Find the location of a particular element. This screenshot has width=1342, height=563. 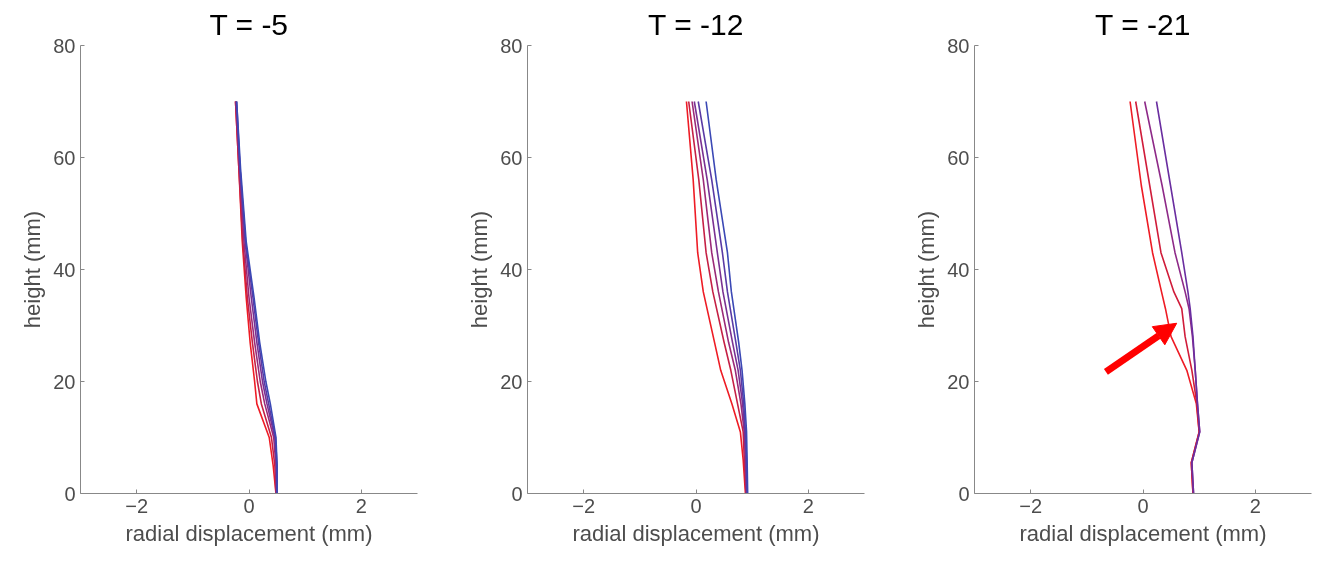

chart-title: T = -21 is located at coordinates (1143, 24).